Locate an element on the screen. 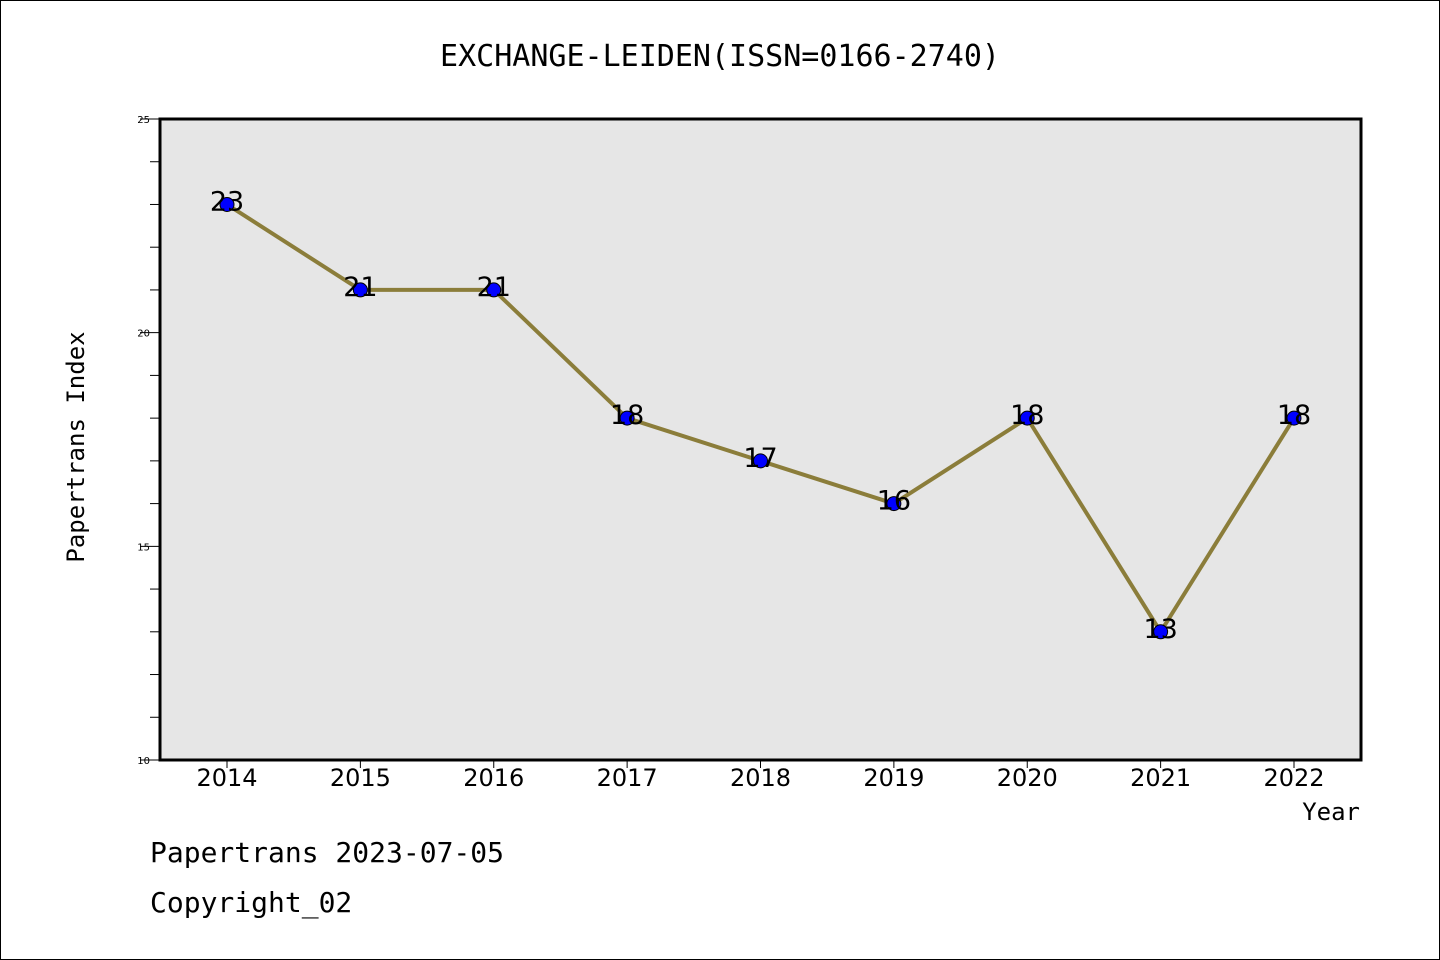 This screenshot has width=1440, height=960. x-tick-label: 2020 is located at coordinates (1027, 778).